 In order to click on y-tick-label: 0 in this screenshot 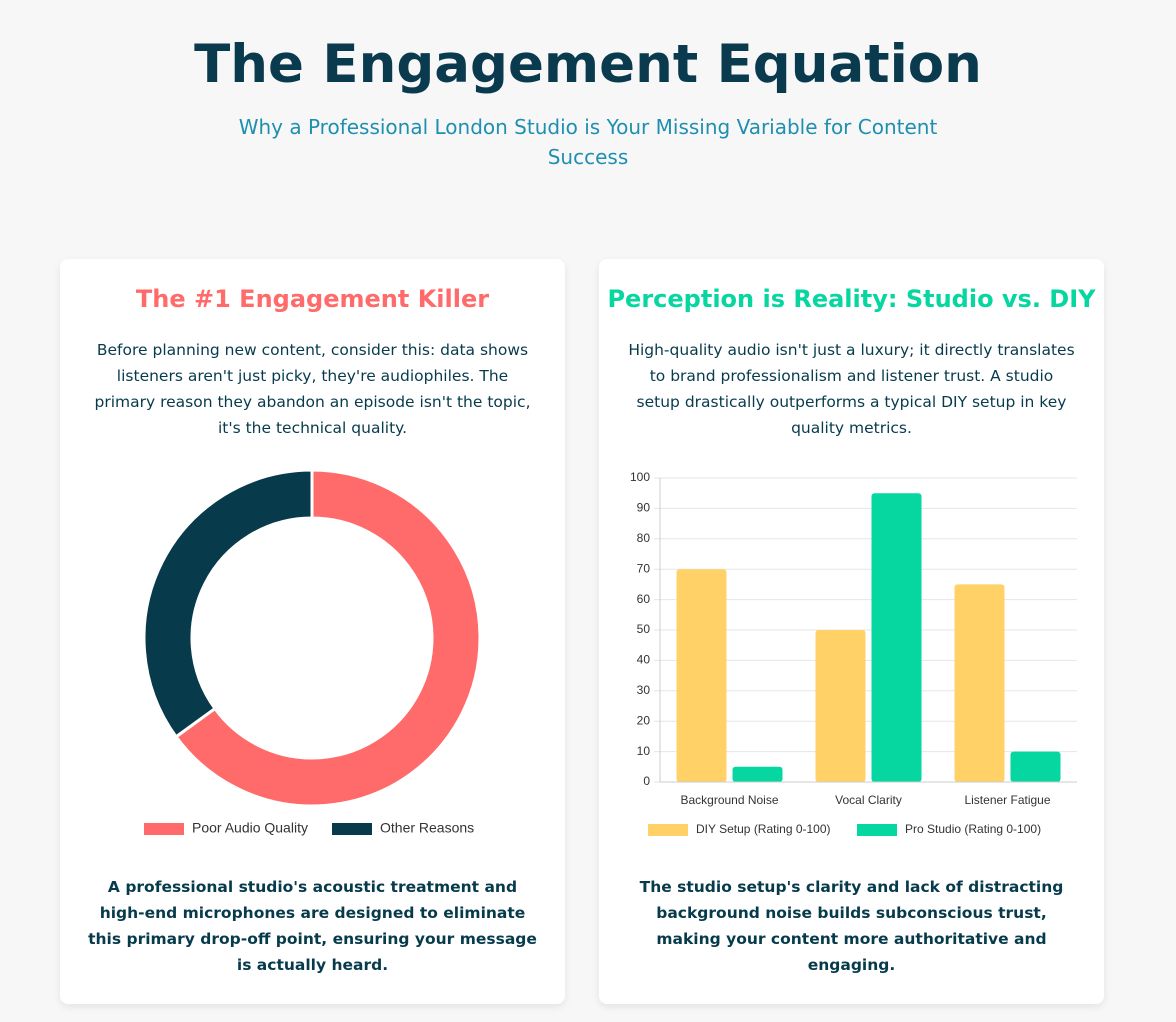, I will do `click(646, 781)`.